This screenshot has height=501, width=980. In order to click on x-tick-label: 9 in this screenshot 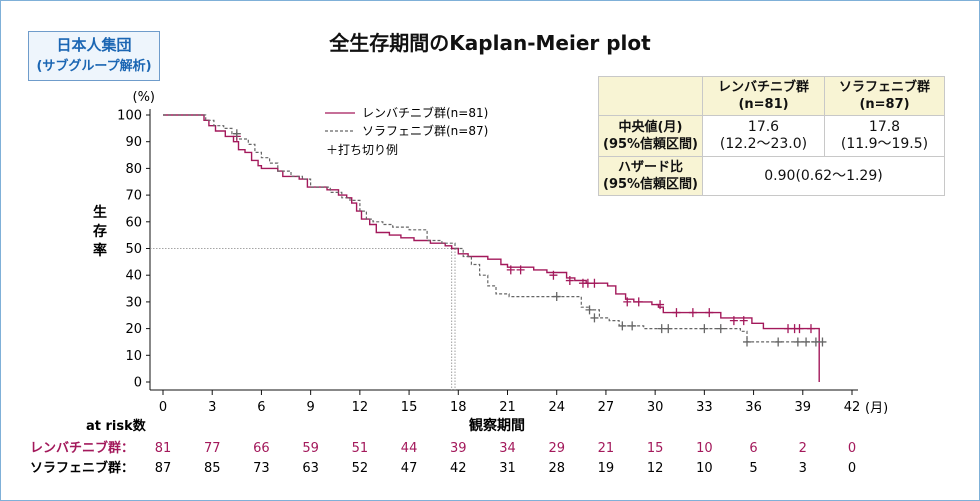, I will do `click(311, 407)`.